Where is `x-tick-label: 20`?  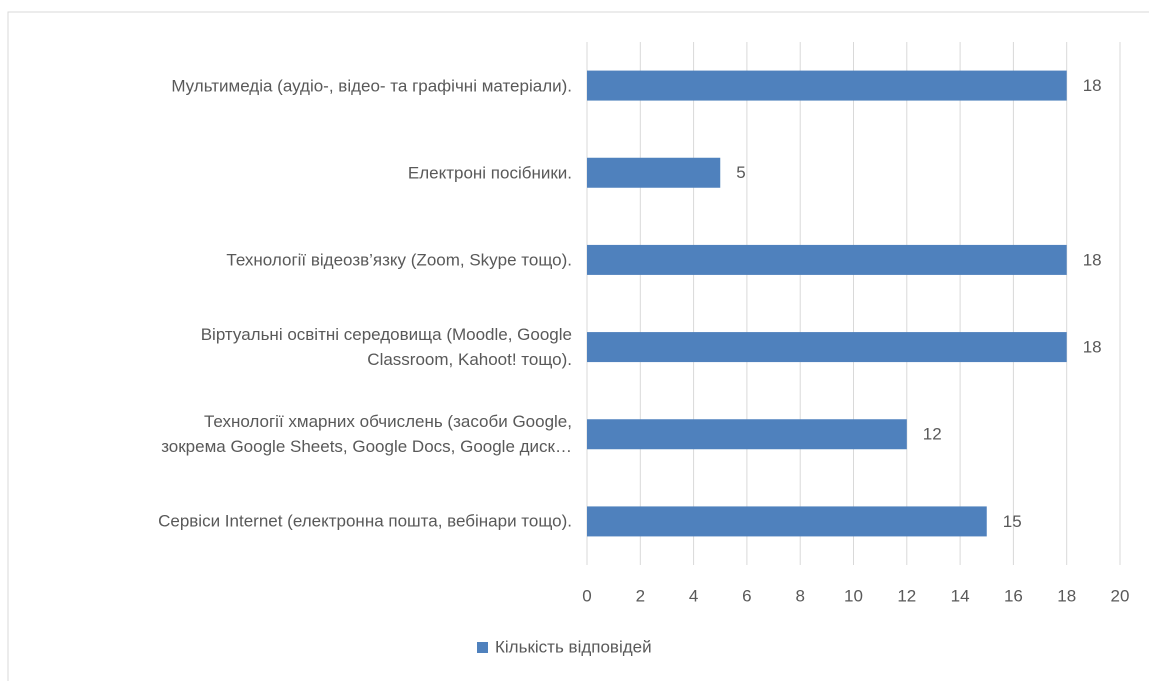 x-tick-label: 20 is located at coordinates (1120, 595).